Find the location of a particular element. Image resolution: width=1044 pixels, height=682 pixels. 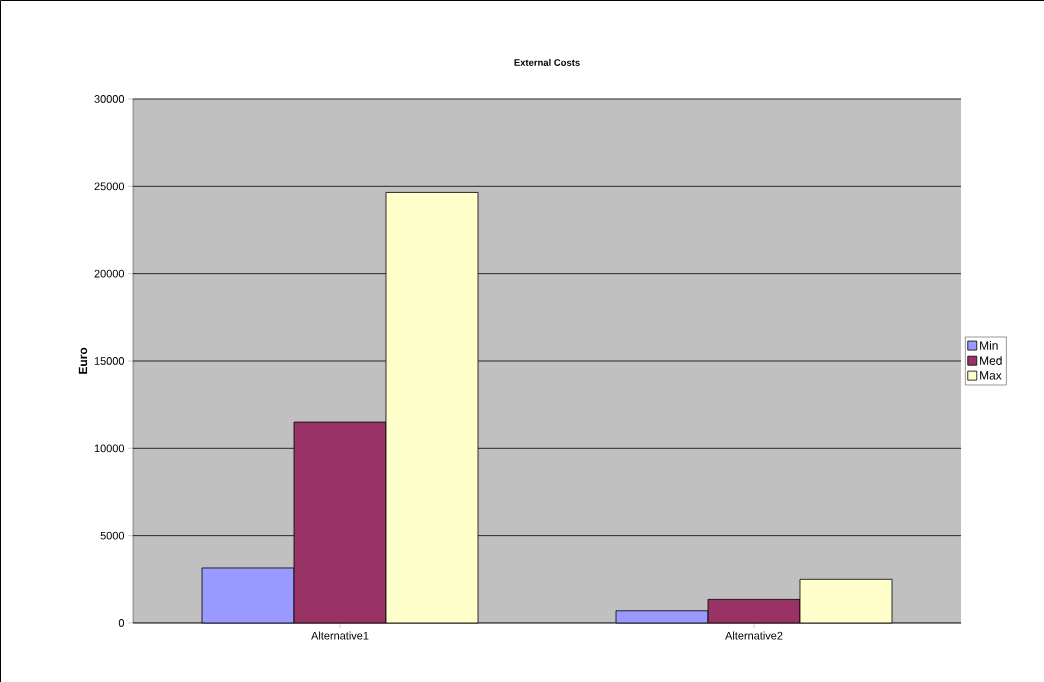

y-axis-title: Euro is located at coordinates (83, 360).